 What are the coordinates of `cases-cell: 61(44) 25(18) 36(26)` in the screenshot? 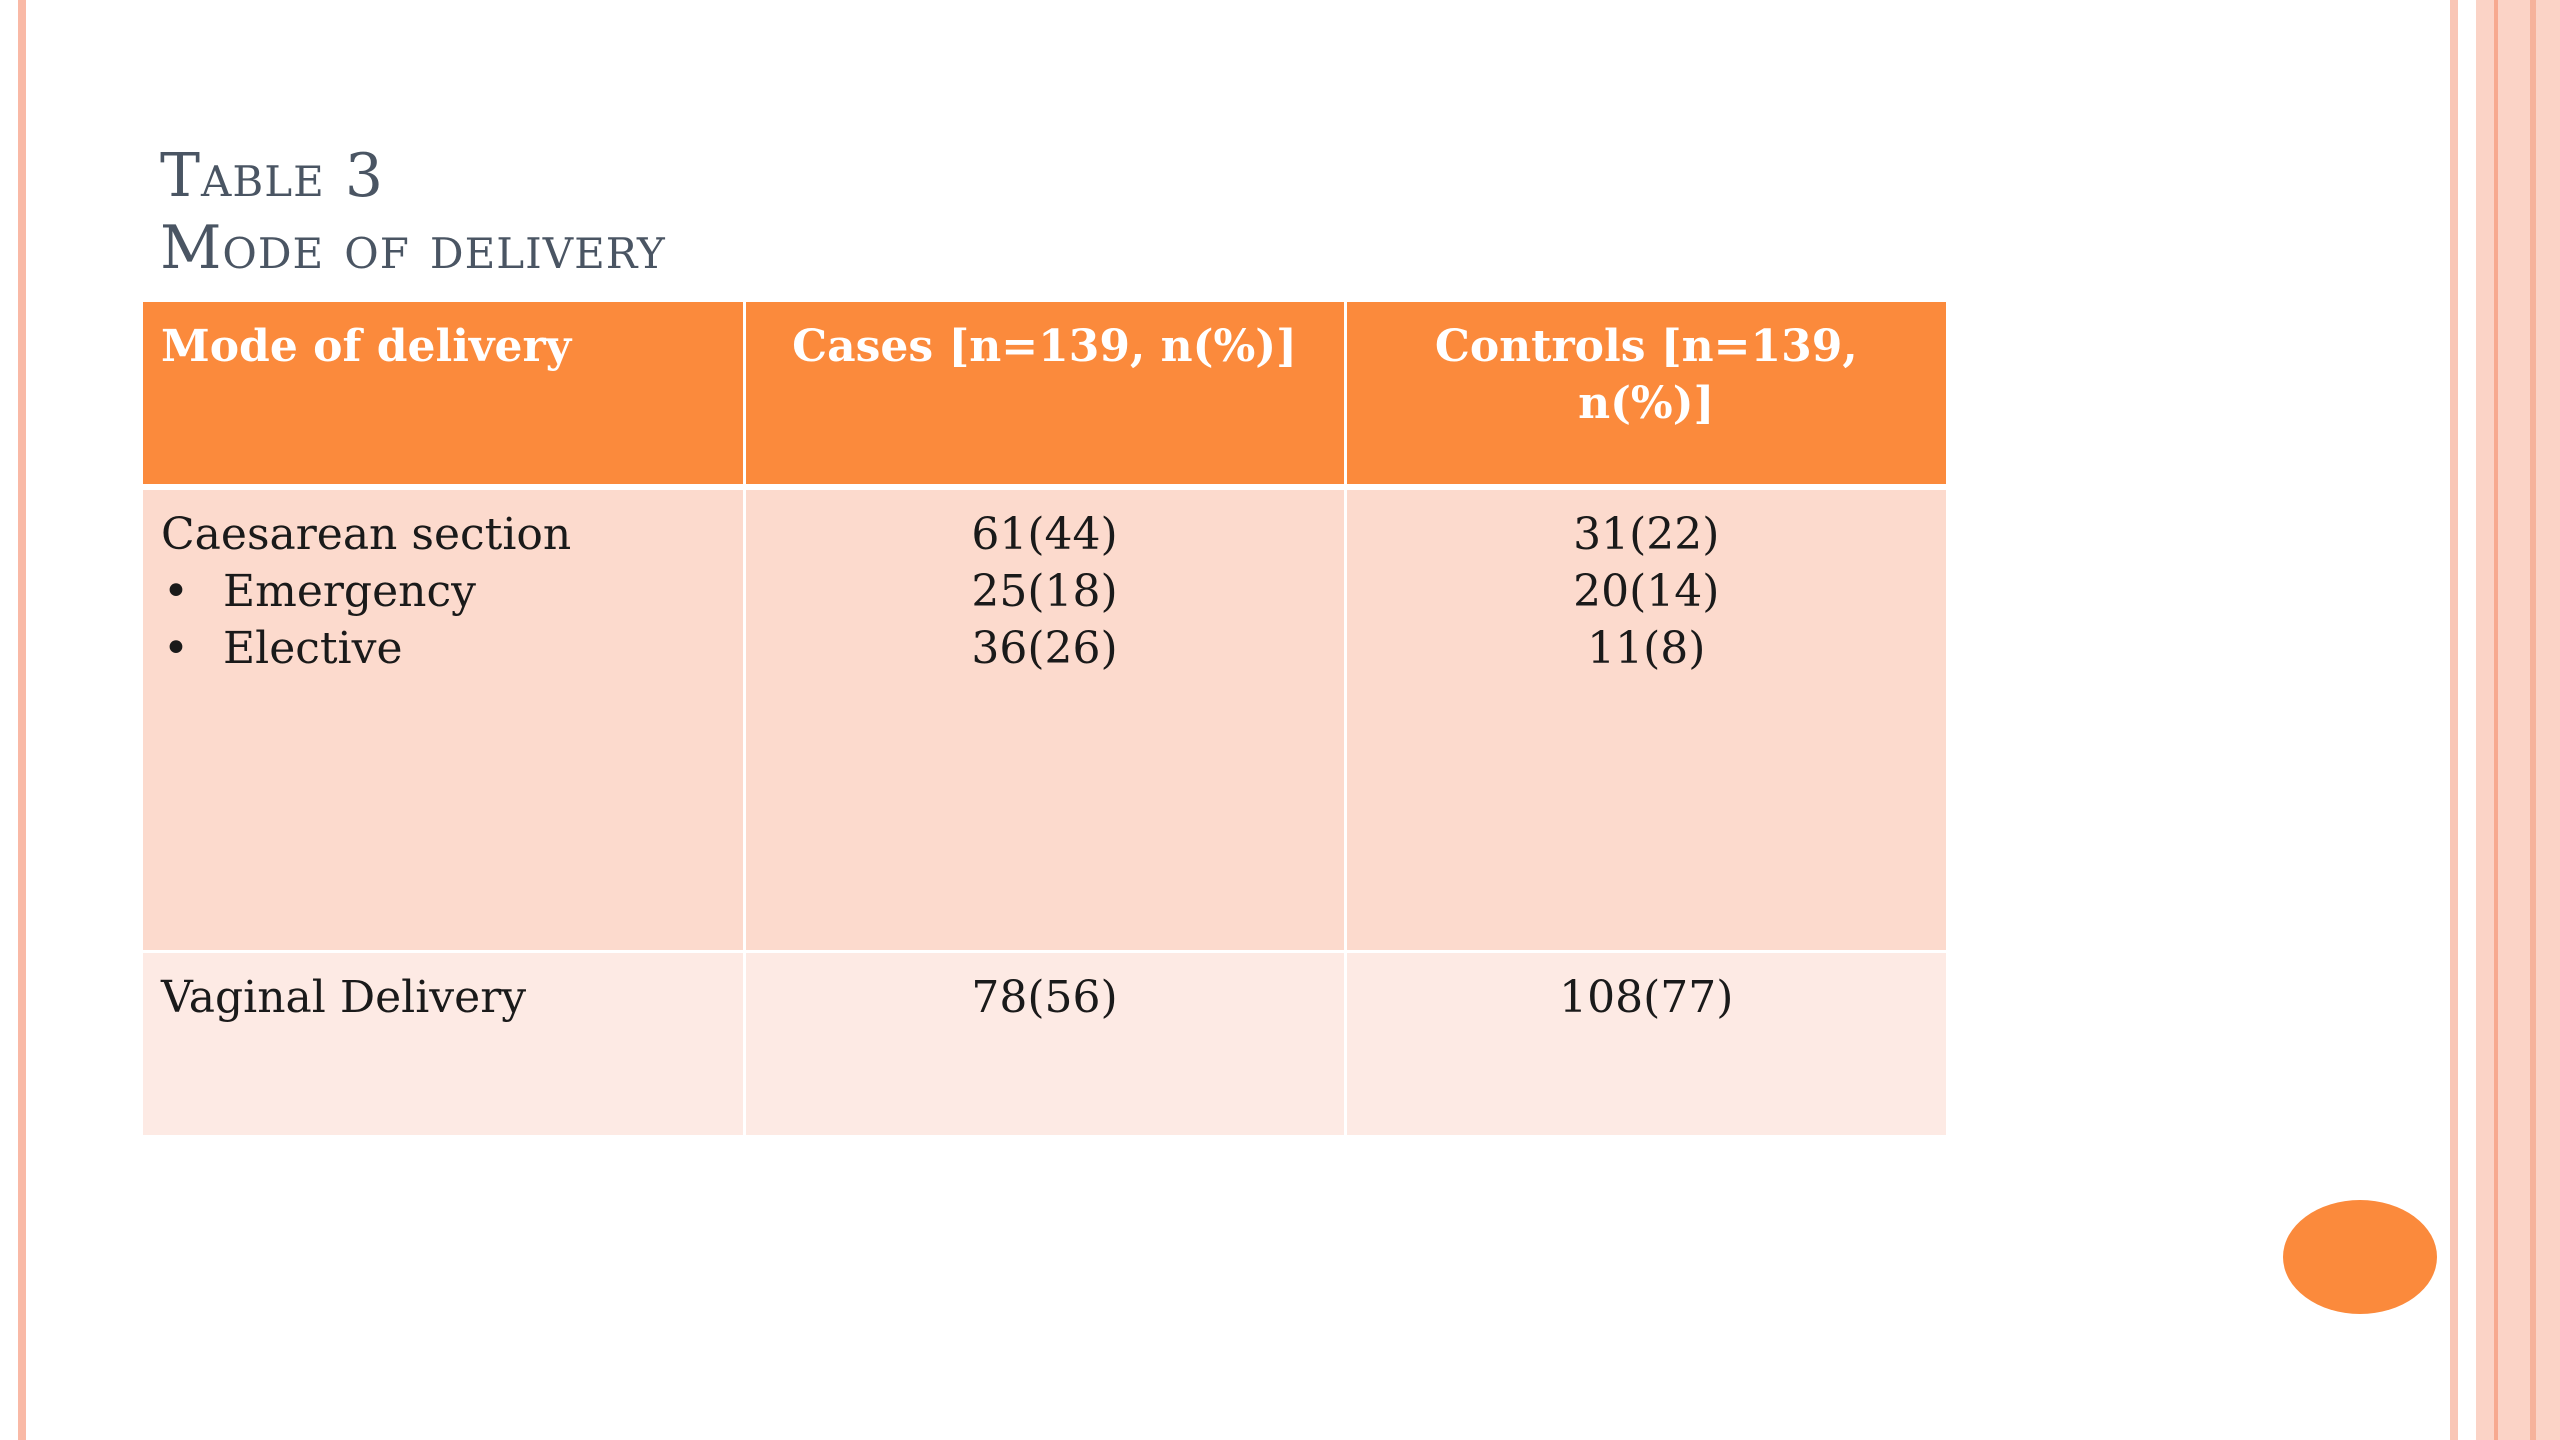 It's located at (1045, 720).